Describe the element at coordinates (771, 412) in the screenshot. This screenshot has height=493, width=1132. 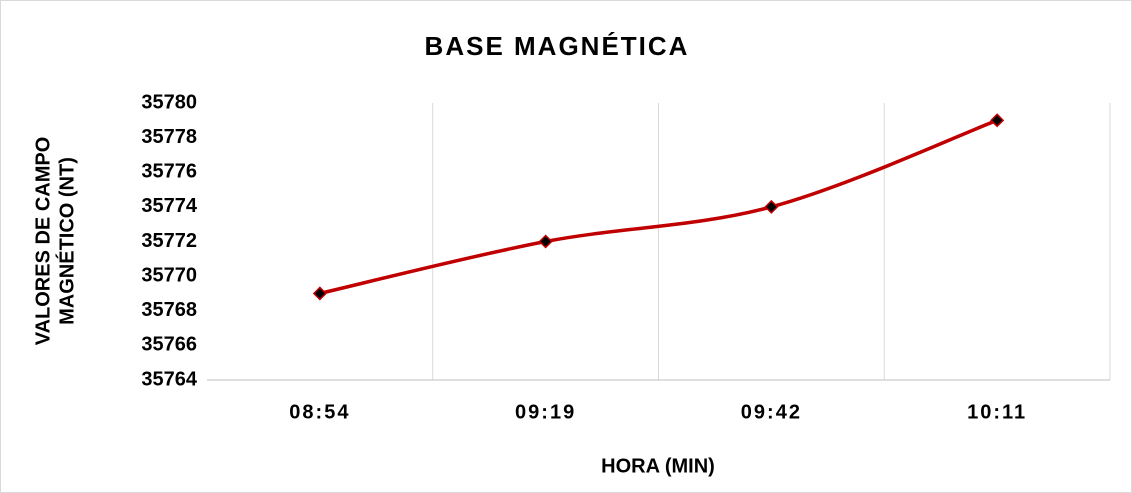
I see `x-tick-label: 09:42` at that location.